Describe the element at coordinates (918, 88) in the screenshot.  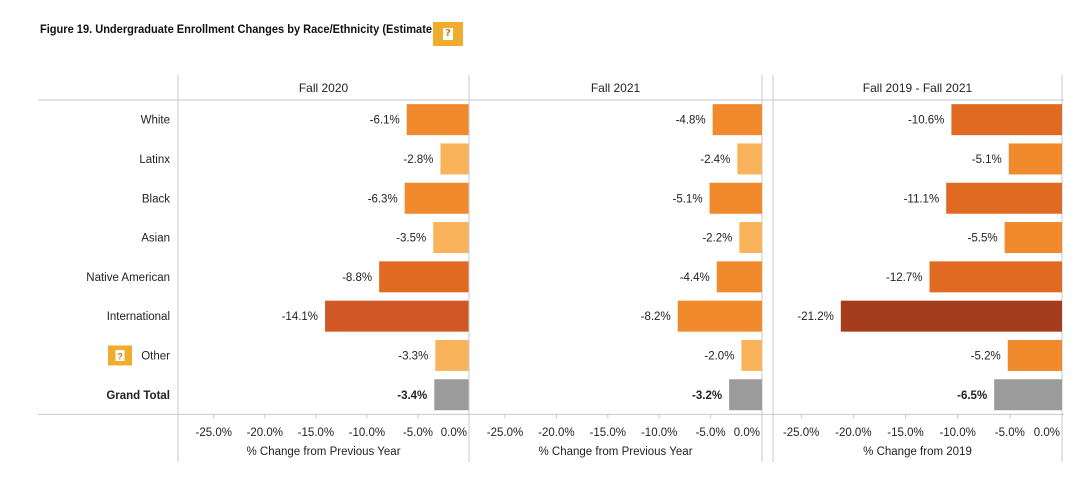
I see `panel-header: Fall 2019 - Fall 2021` at that location.